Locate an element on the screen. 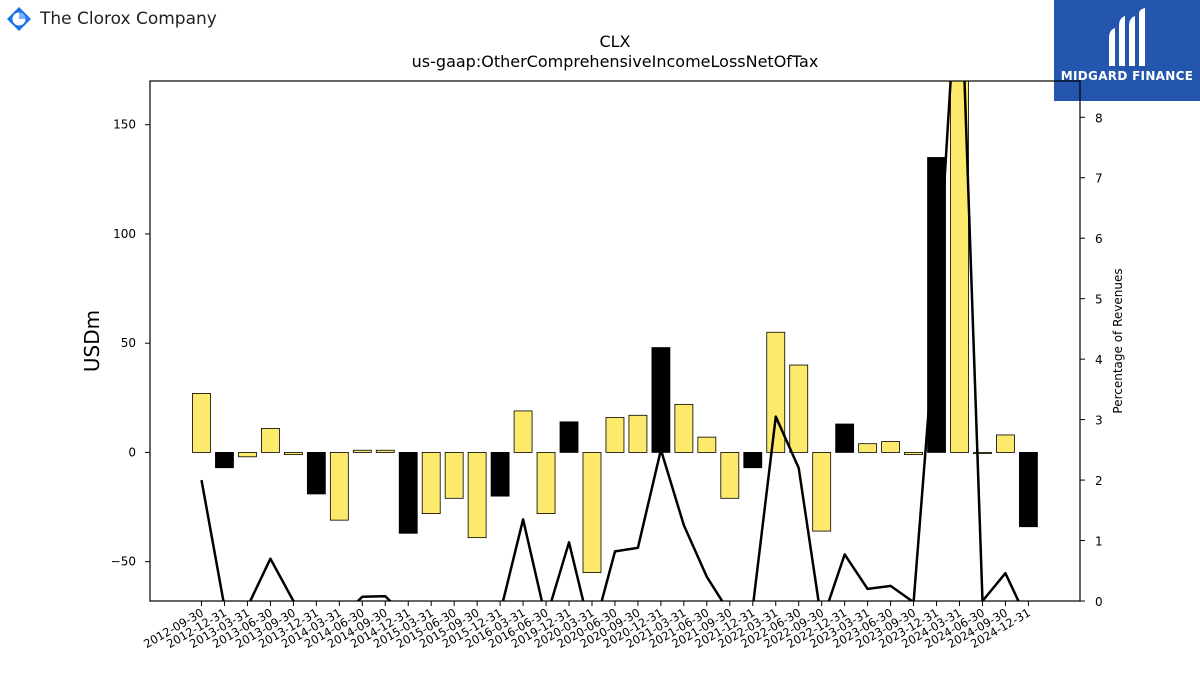  y-tick-label: 50 is located at coordinates (128, 343).